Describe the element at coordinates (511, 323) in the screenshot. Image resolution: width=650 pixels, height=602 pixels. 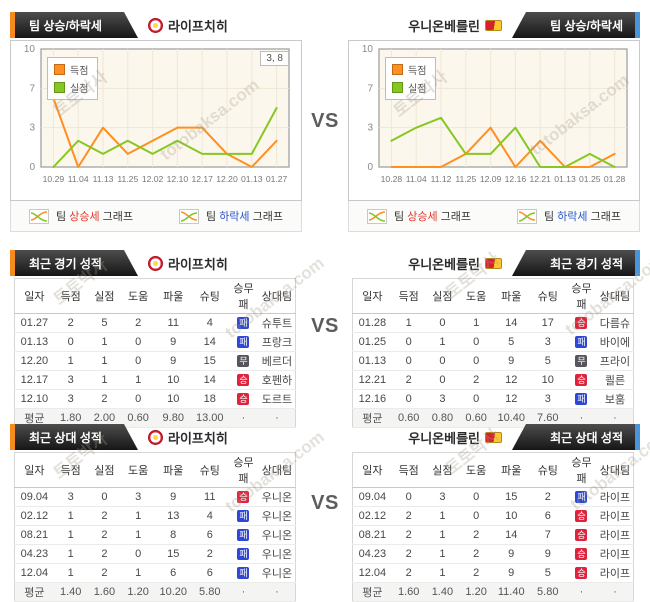
I see `stat-cell: 14` at that location.